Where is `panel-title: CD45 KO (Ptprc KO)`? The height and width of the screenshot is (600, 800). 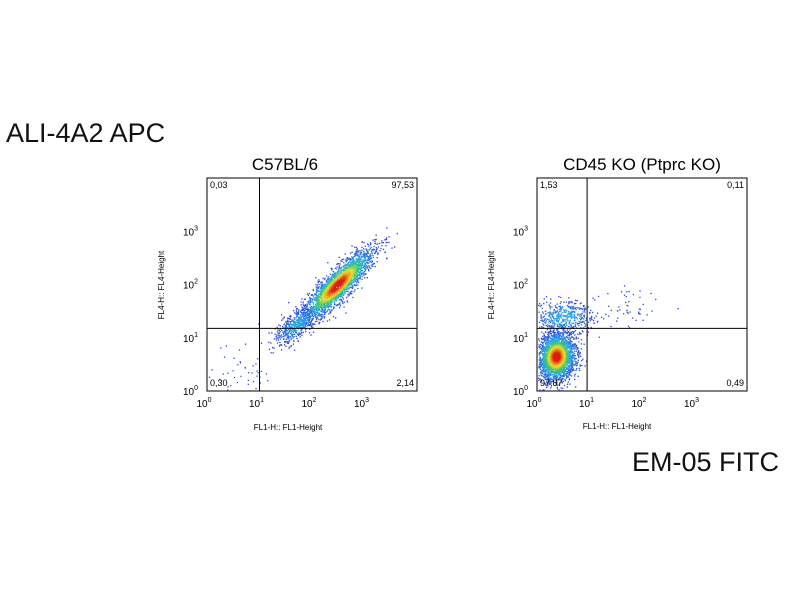
panel-title: CD45 KO (Ptprc KO) is located at coordinates (642, 164).